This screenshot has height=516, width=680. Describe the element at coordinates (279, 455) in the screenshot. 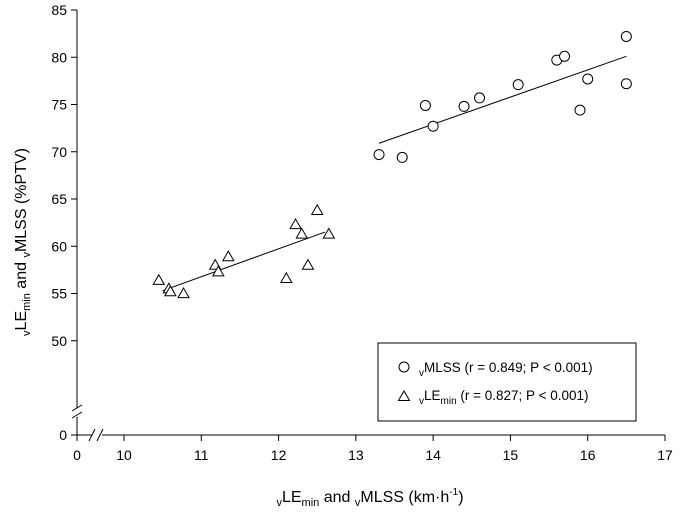

I see `x-tick-label: 12` at that location.